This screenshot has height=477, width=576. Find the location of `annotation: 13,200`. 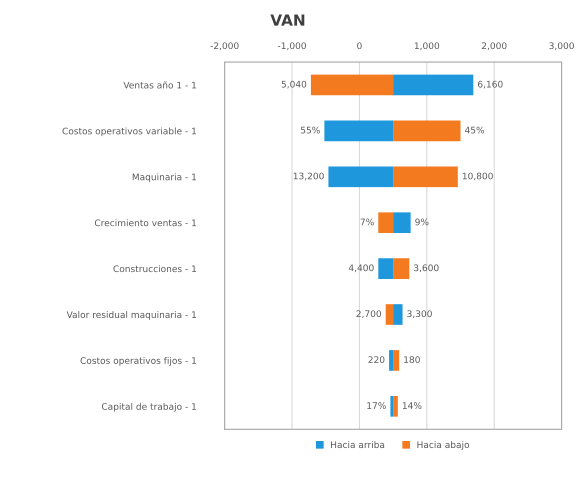

annotation: 13,200 is located at coordinates (309, 176).